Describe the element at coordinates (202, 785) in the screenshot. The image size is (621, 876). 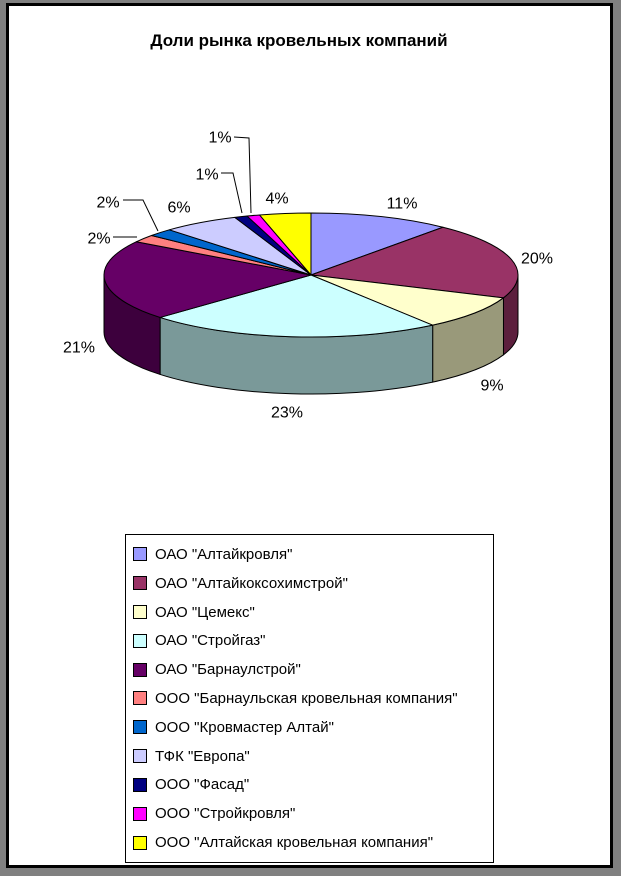
I see `legend-item-label: ООО "Фасад"` at that location.